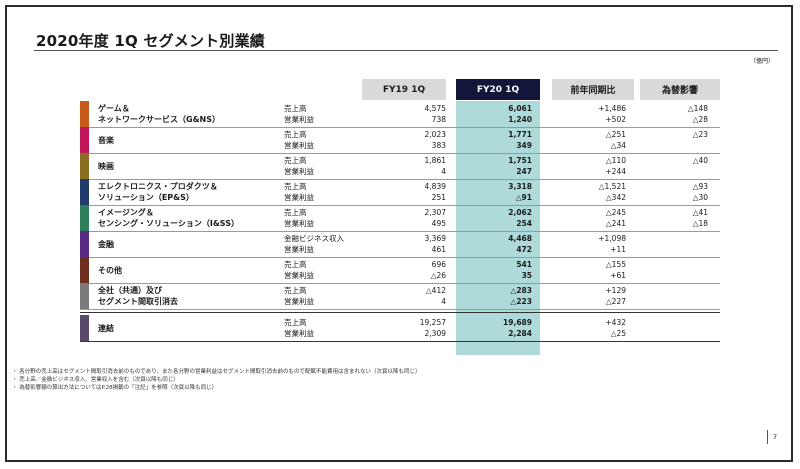  Describe the element at coordinates (435, 290) in the screenshot. I see `fy19-value: △412` at that location.